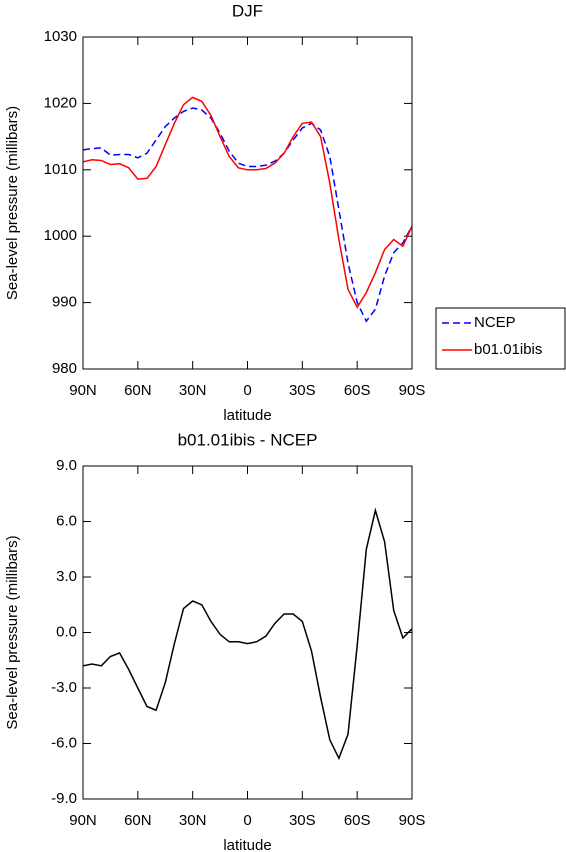  I want to click on legend-label: NCEP, so click(495, 322).